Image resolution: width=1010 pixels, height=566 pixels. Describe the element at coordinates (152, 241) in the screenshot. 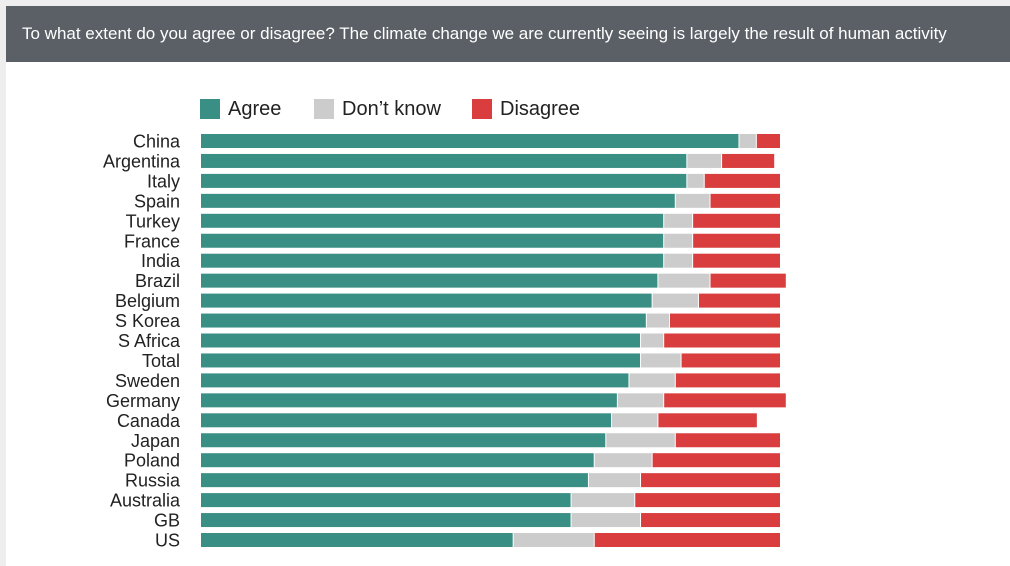

I see `category-label: France` at that location.